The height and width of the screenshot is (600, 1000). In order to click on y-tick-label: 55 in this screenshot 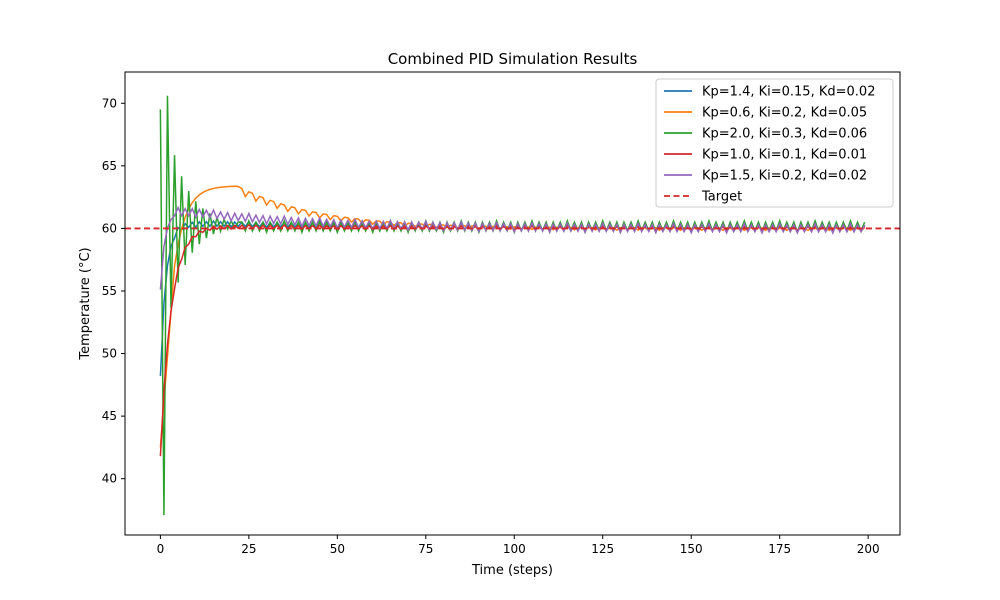, I will do `click(109, 291)`.